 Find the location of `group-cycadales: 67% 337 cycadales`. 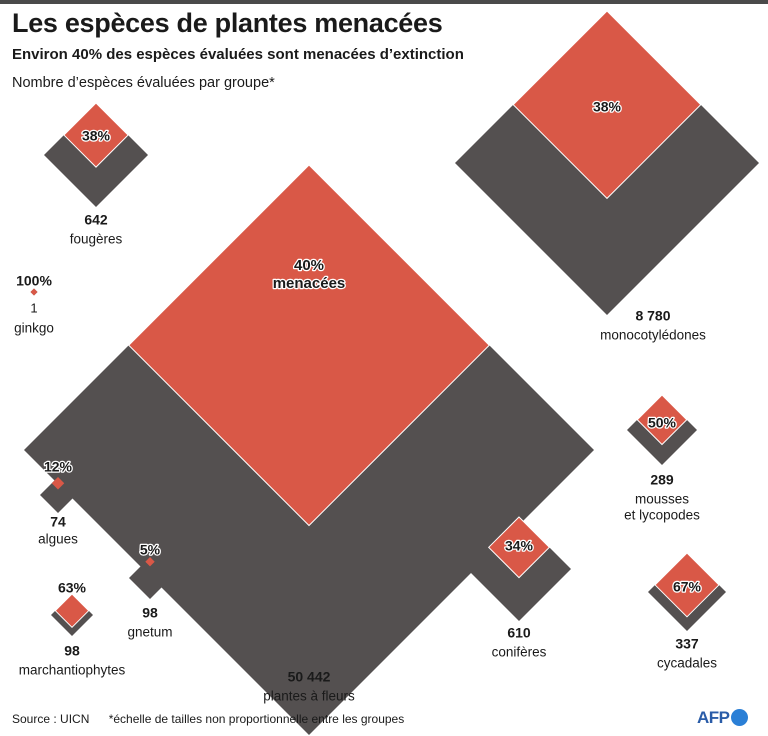

group-cycadales: 67% 337 cycadales is located at coordinates (687, 611).